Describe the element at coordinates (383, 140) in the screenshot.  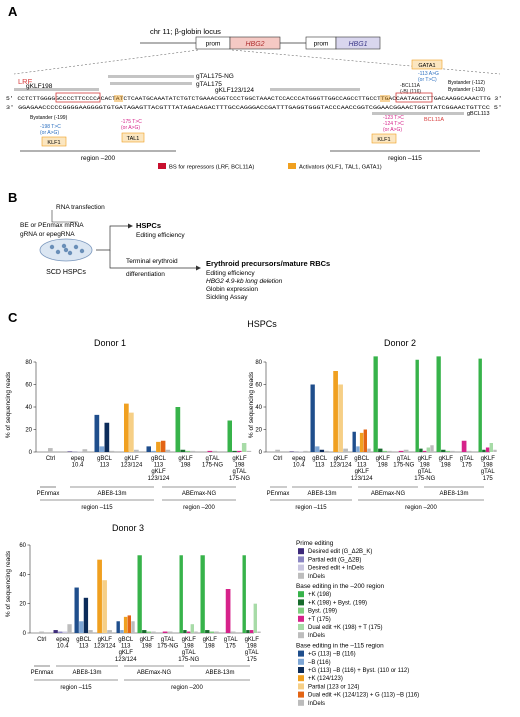
I see `klf1-label-115: KLF1` at that location.